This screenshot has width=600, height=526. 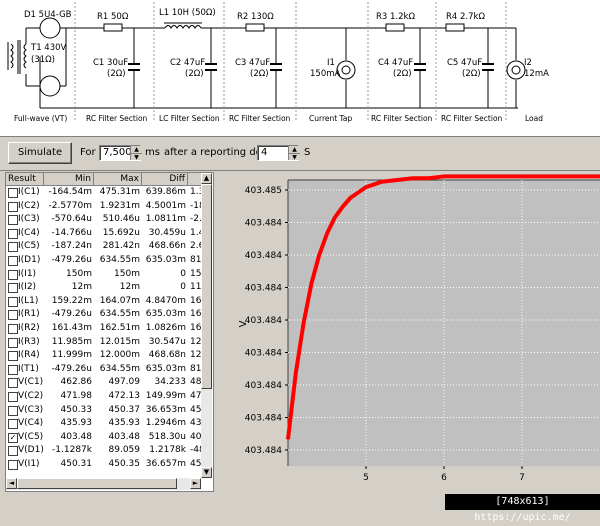 I want to click on section-label-rc-1: RC Filter Section, so click(x=117, y=118).